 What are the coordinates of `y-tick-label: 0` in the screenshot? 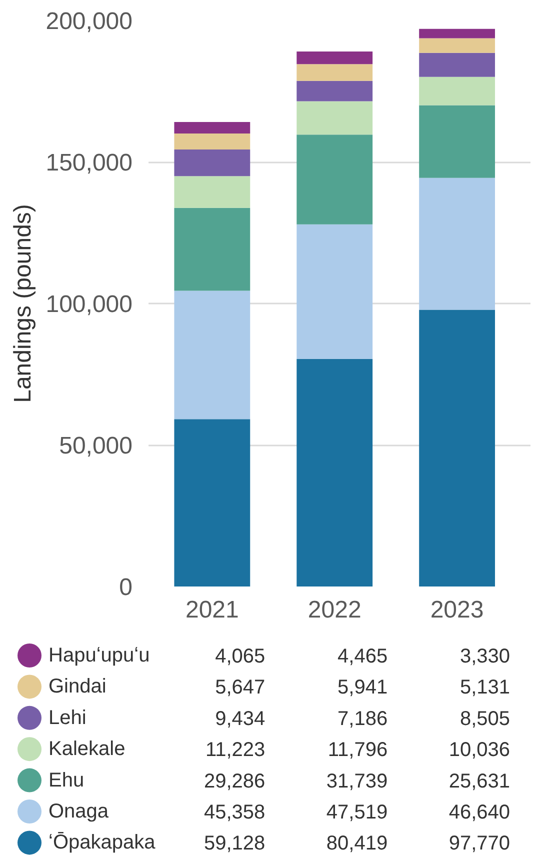 It's located at (126, 587).